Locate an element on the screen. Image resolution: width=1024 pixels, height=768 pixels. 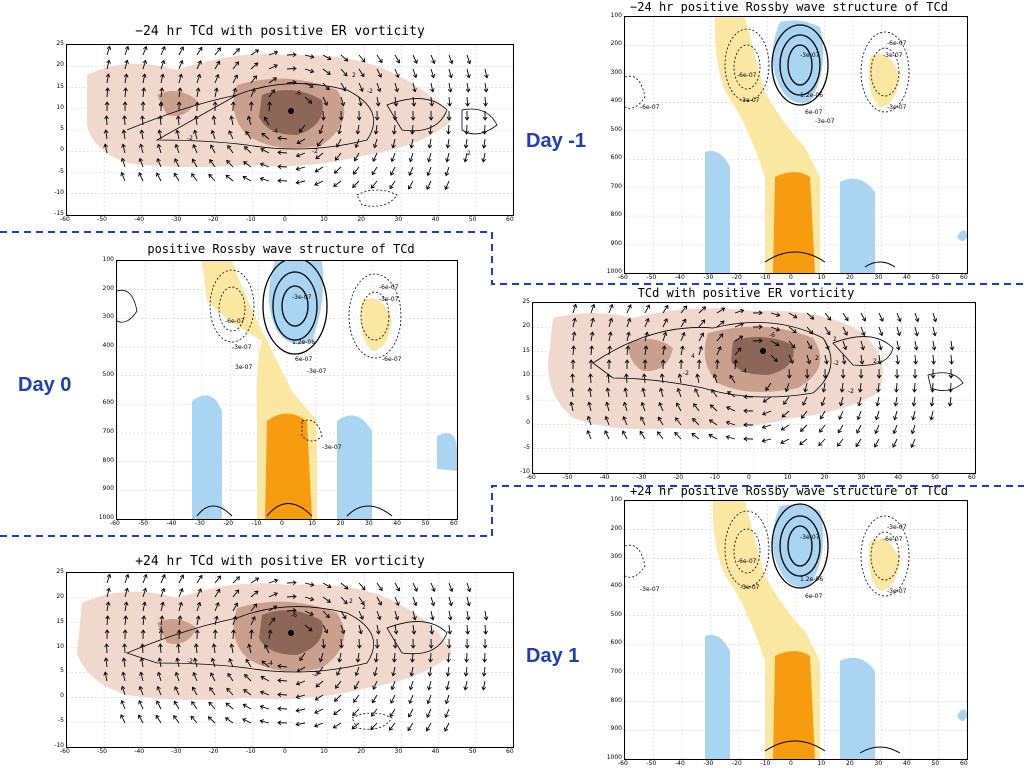
contour-label: -2 is located at coordinates (836, 363).